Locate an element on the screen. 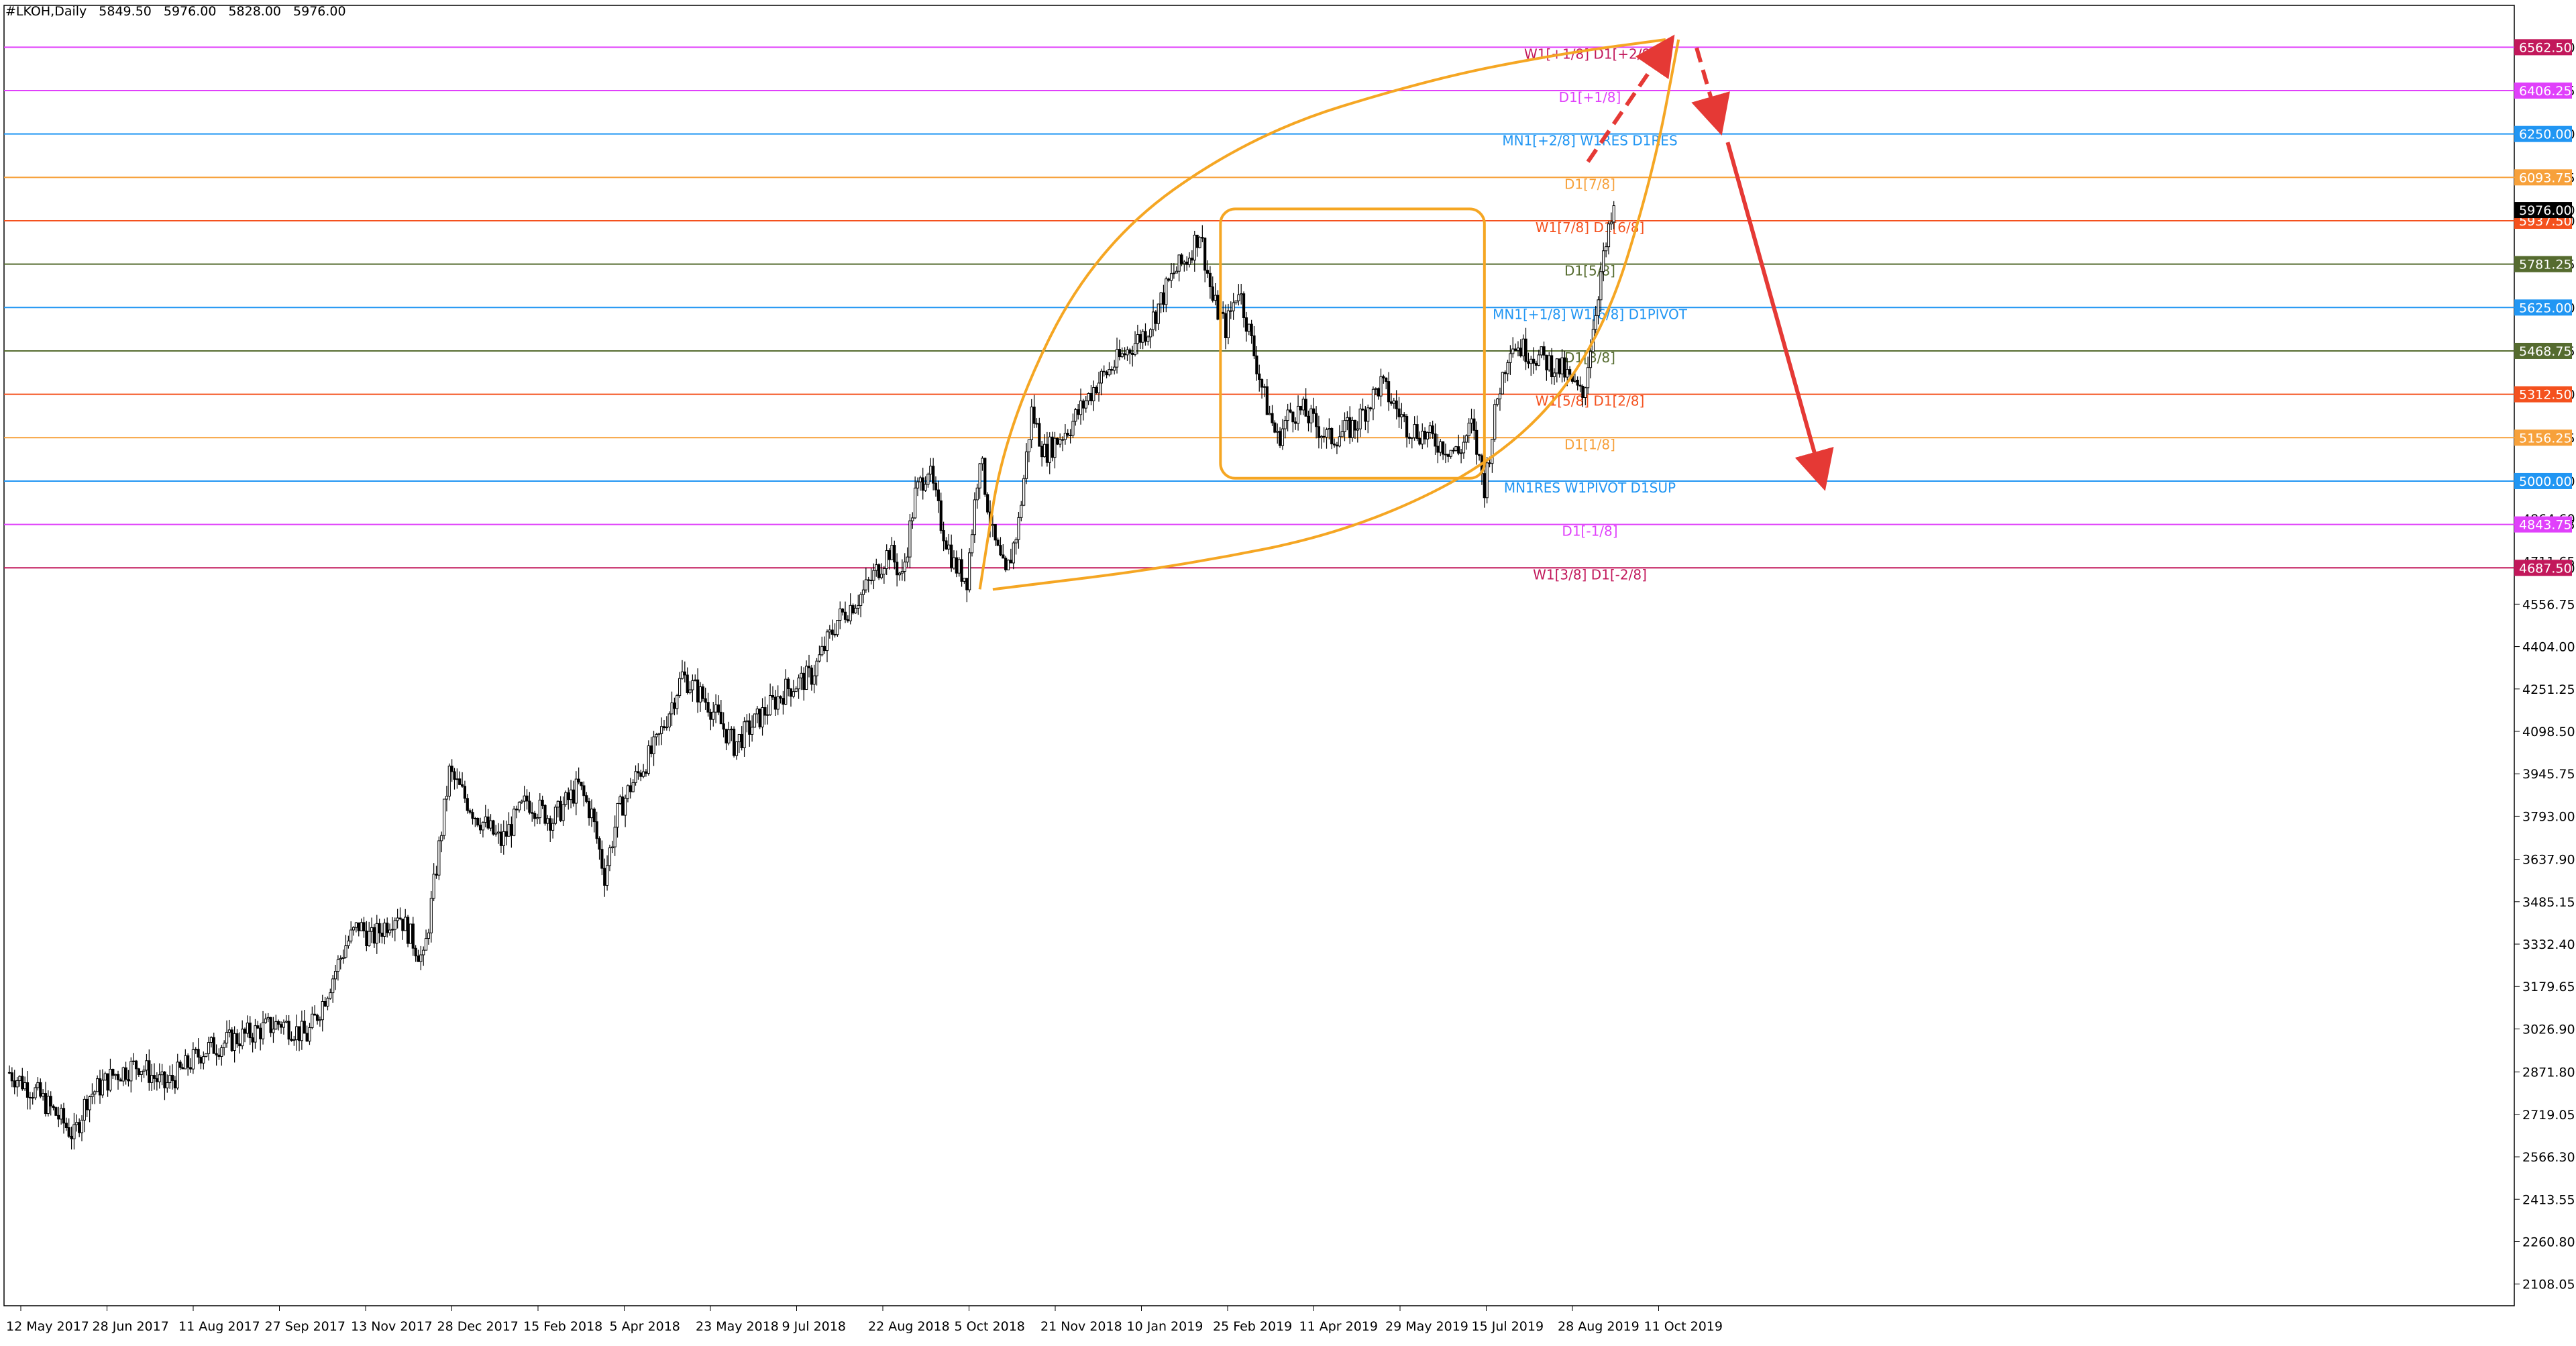  y-tick-label: 3485.15 is located at coordinates (2548, 903).